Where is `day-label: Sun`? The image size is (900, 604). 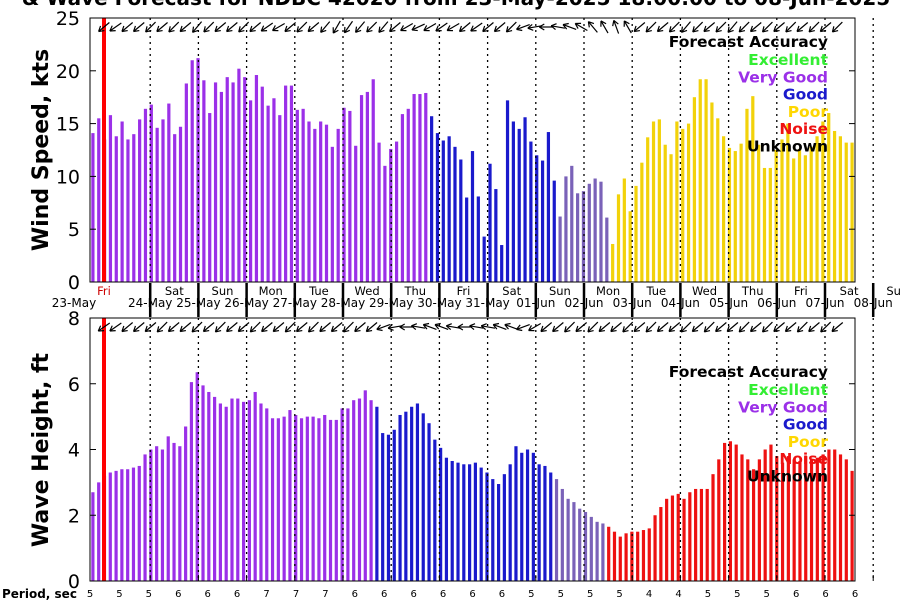 day-label: Sun is located at coordinates (893, 291).